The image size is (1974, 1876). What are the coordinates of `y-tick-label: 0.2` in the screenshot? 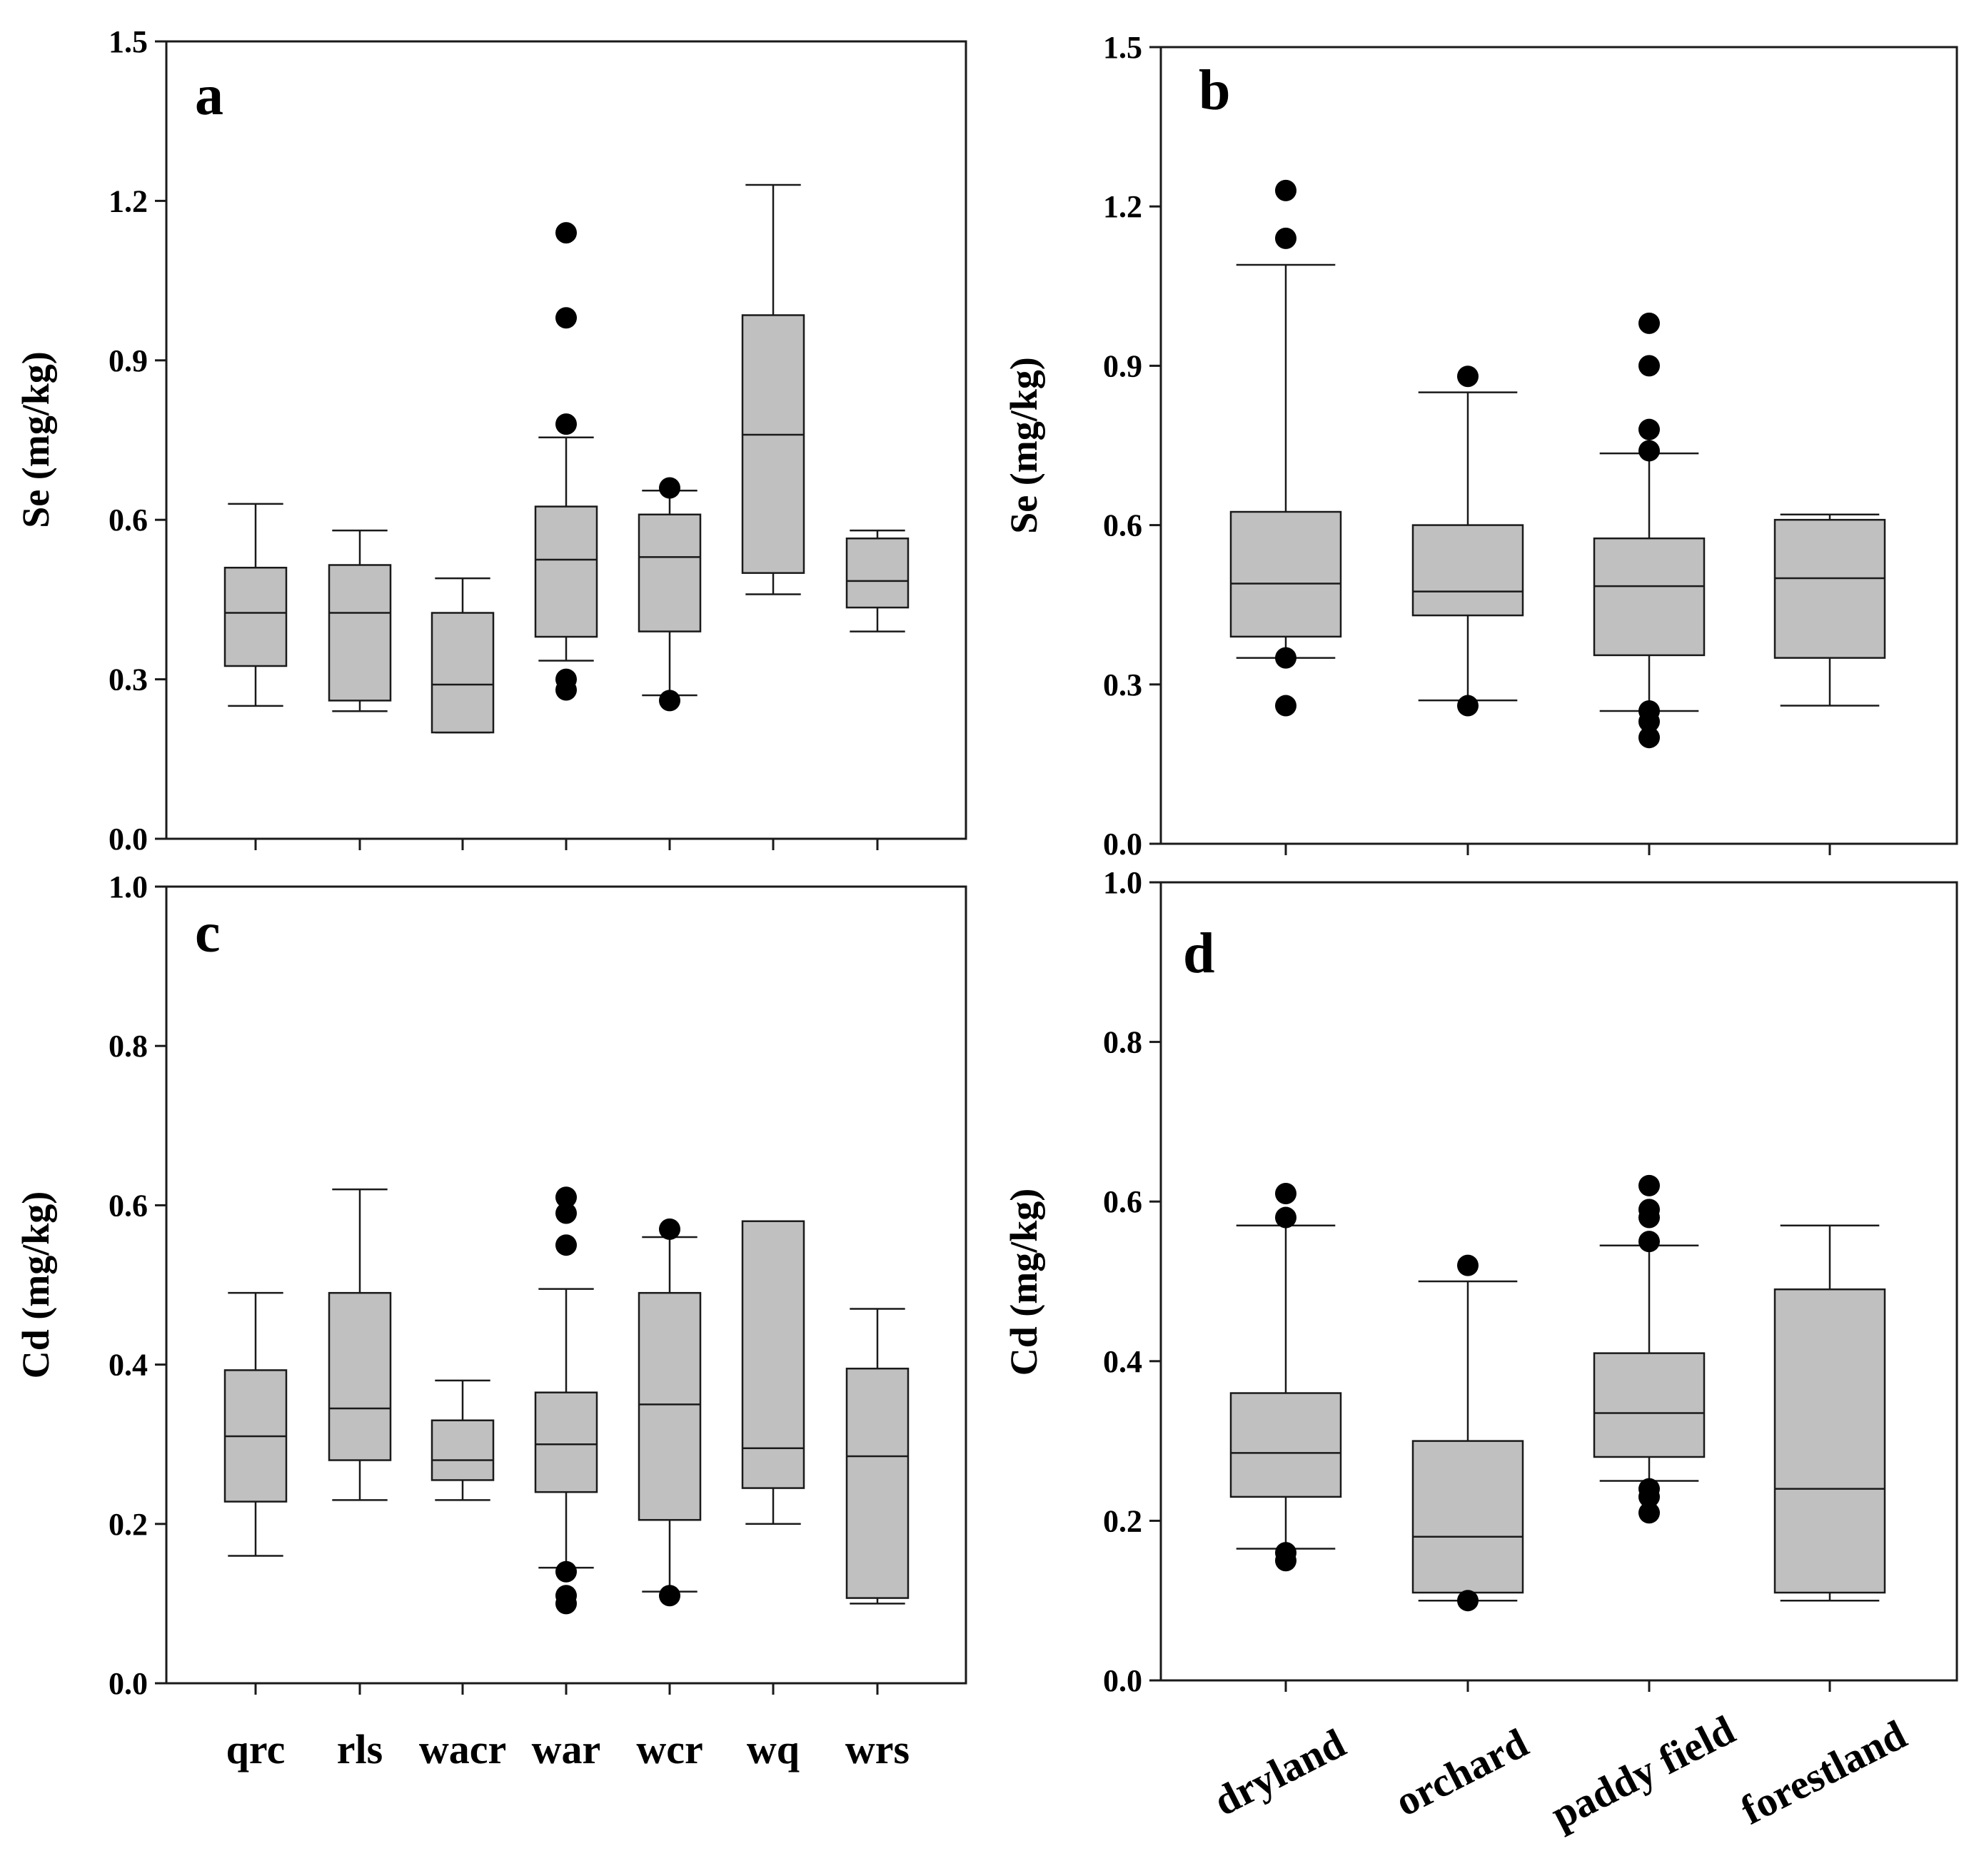 It's located at (1122, 1521).